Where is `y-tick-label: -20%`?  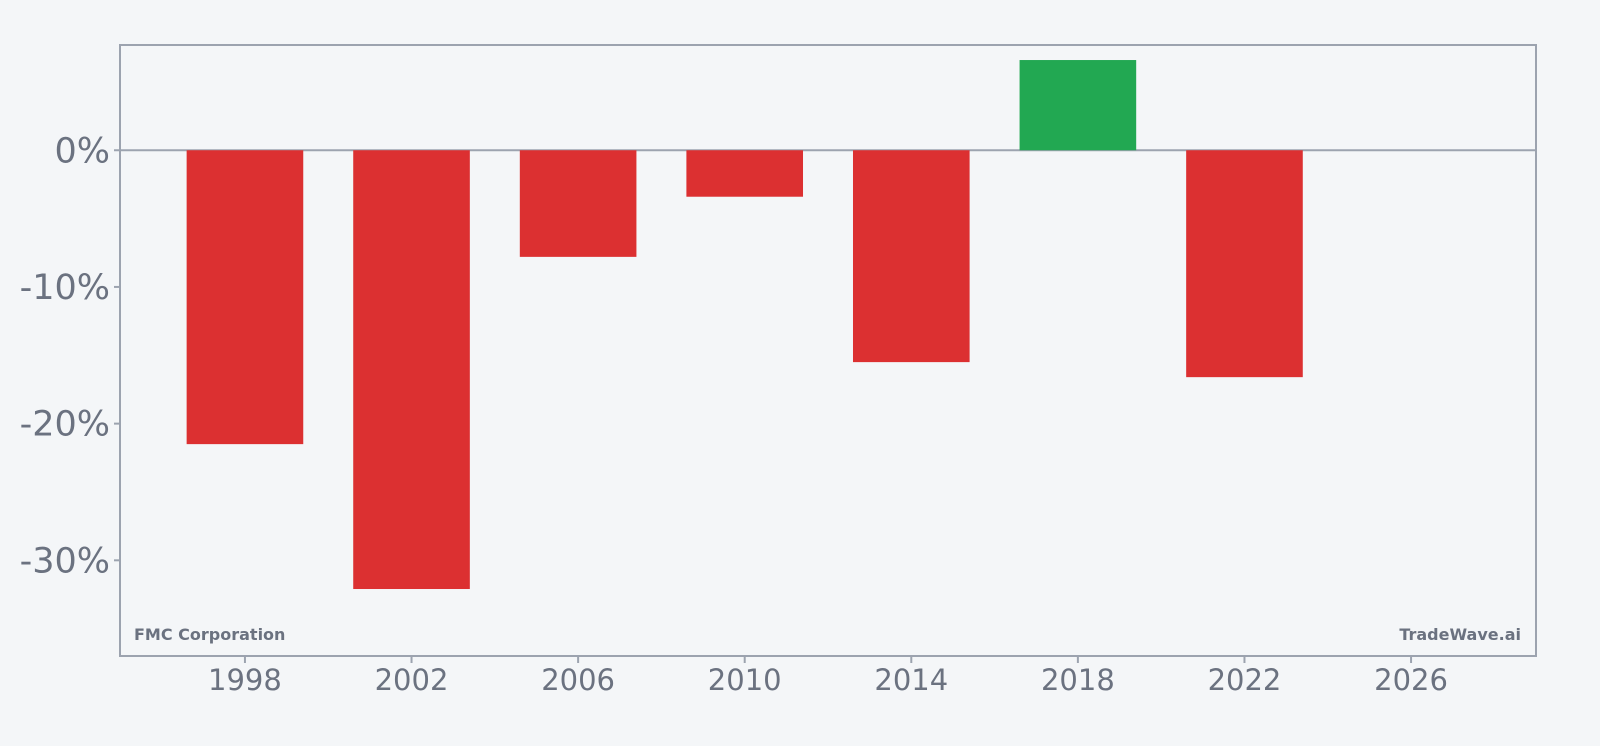
y-tick-label: -20% is located at coordinates (65, 425).